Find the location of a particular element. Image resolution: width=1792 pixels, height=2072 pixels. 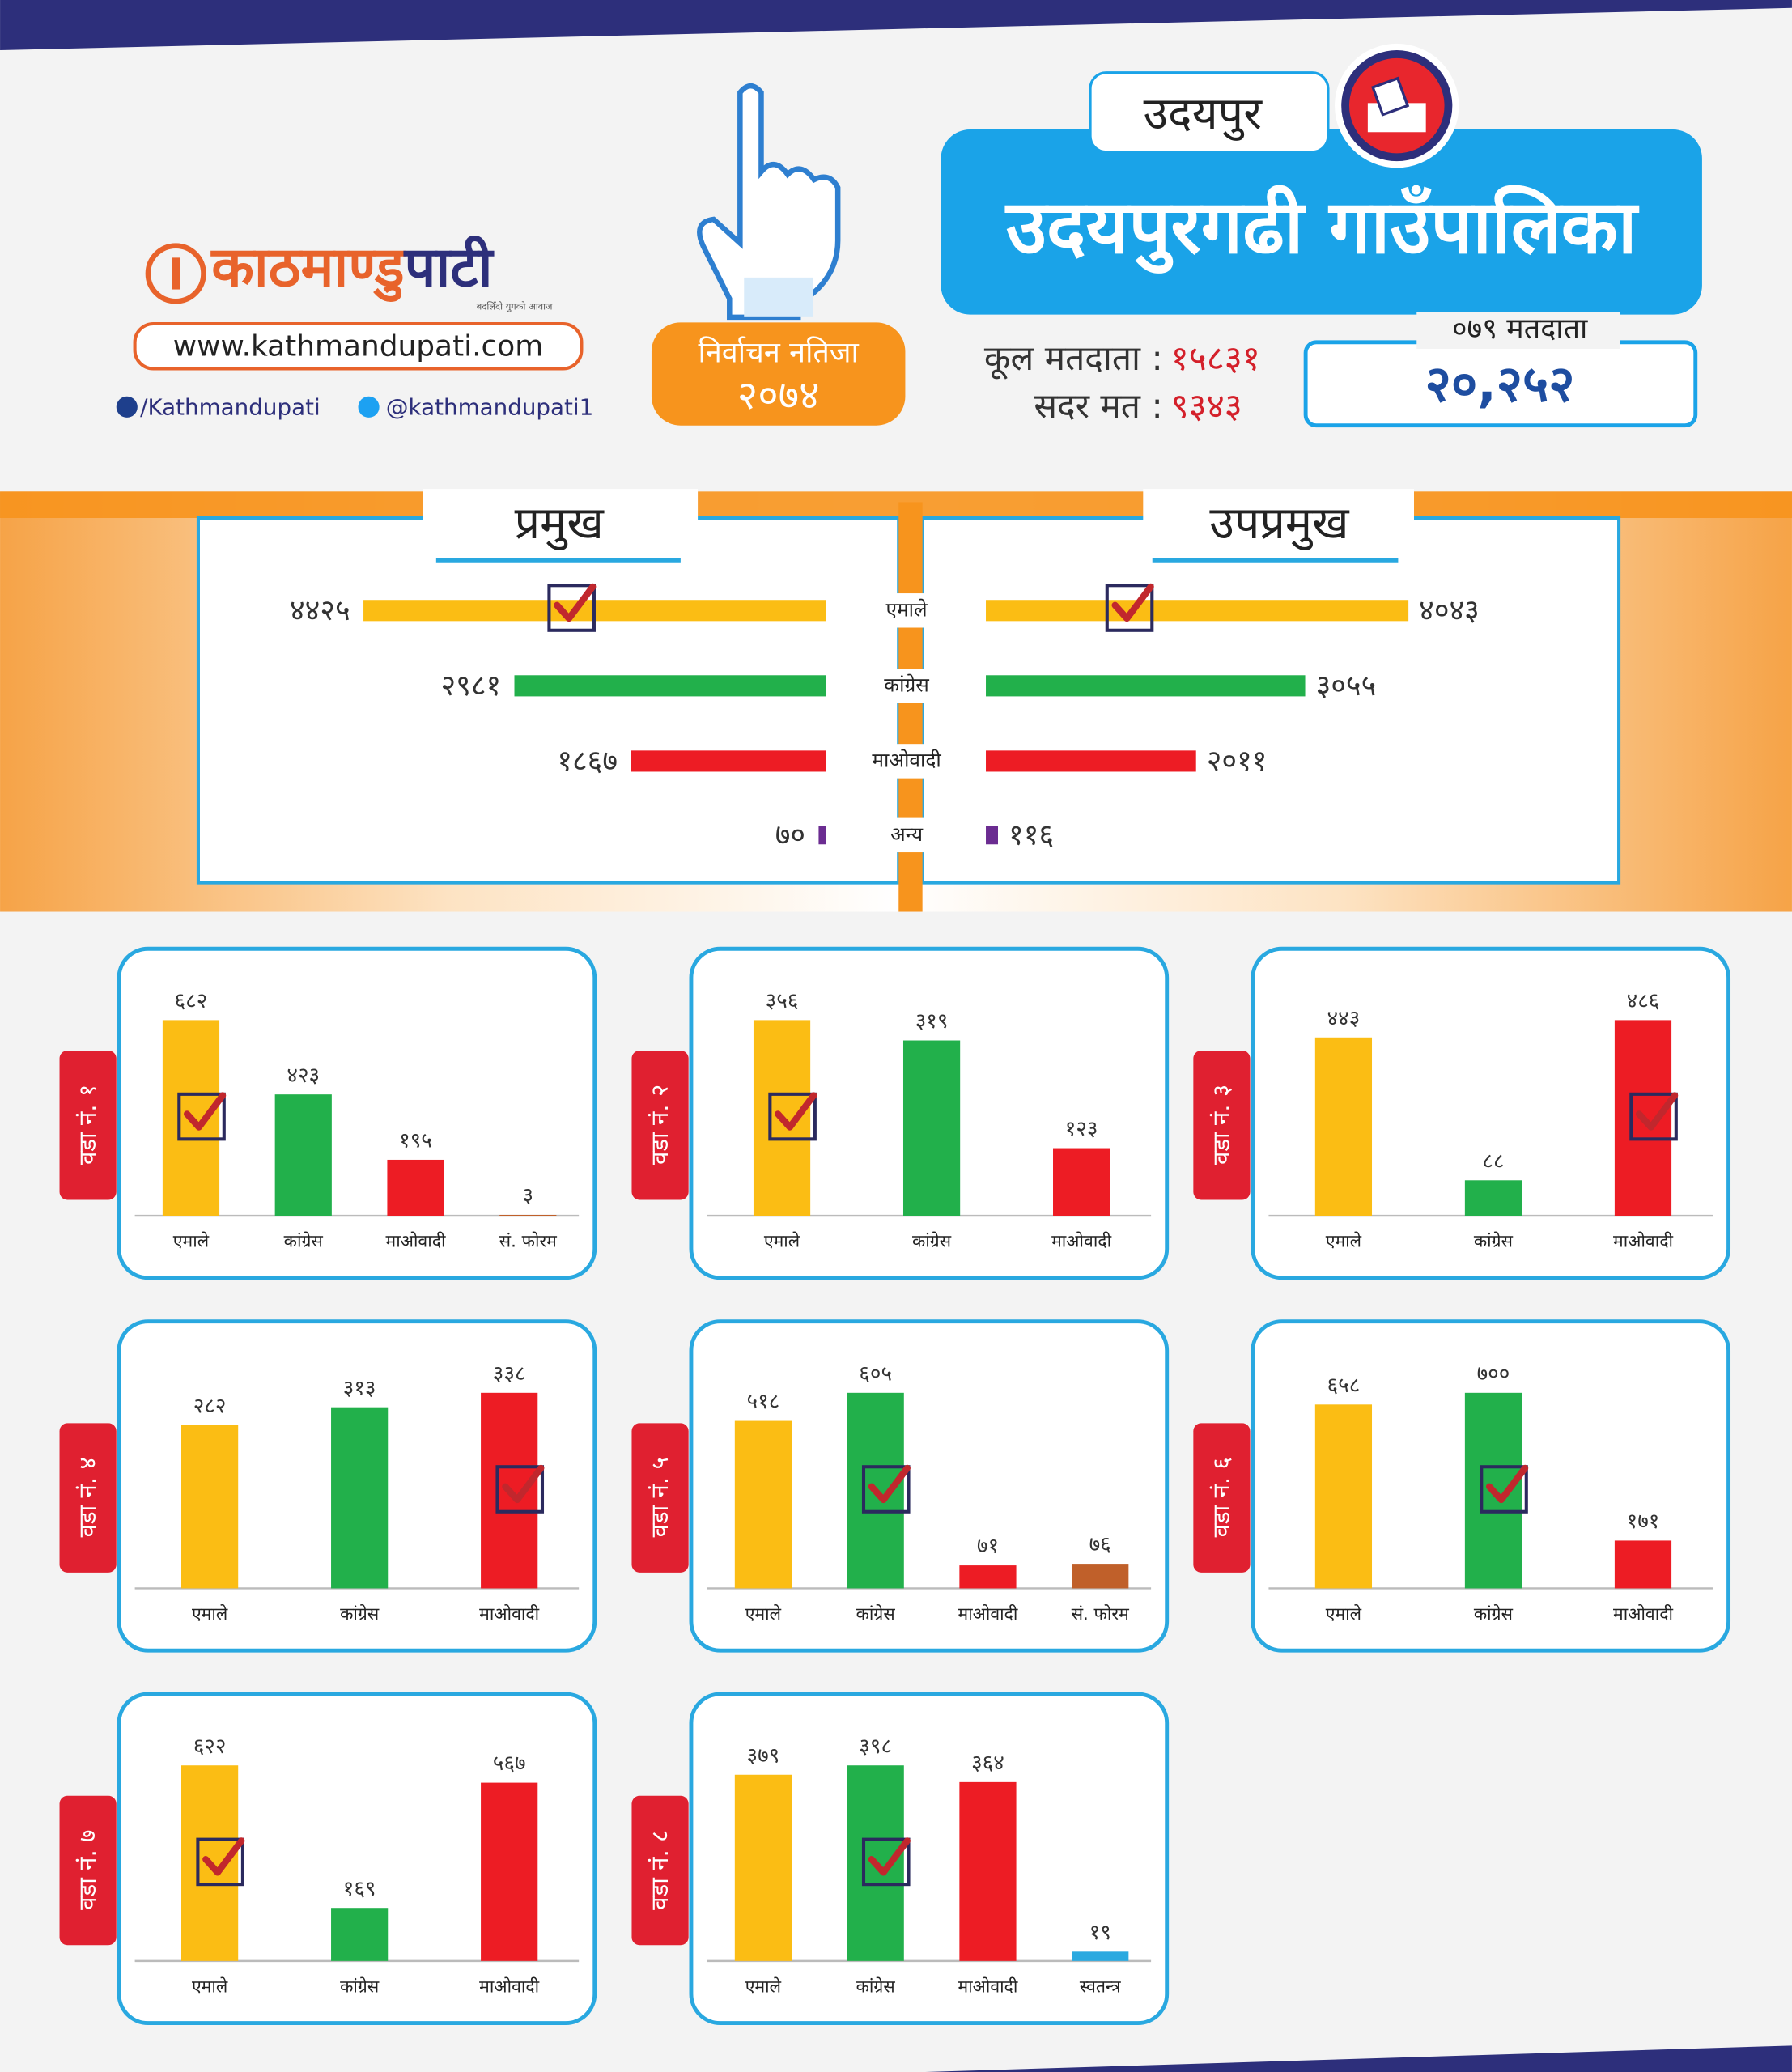

value-label: ४४२५ is located at coordinates (320, 610).